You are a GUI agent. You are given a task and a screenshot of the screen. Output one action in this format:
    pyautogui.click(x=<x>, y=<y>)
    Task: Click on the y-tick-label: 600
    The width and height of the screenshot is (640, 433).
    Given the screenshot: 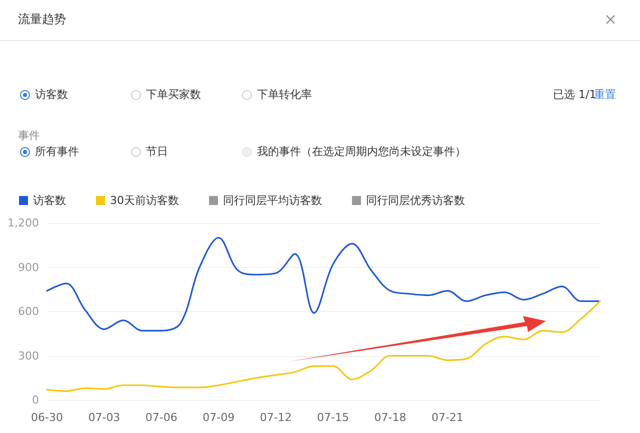 What is the action you would take?
    pyautogui.click(x=28, y=311)
    